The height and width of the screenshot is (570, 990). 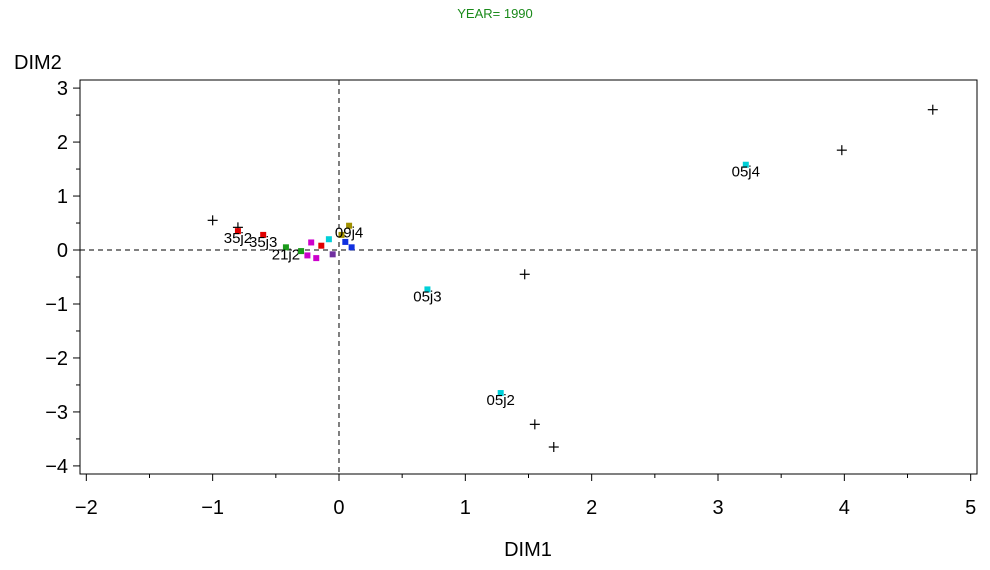 What do you see at coordinates (844, 508) in the screenshot?
I see `x-tick-label: 4` at bounding box center [844, 508].